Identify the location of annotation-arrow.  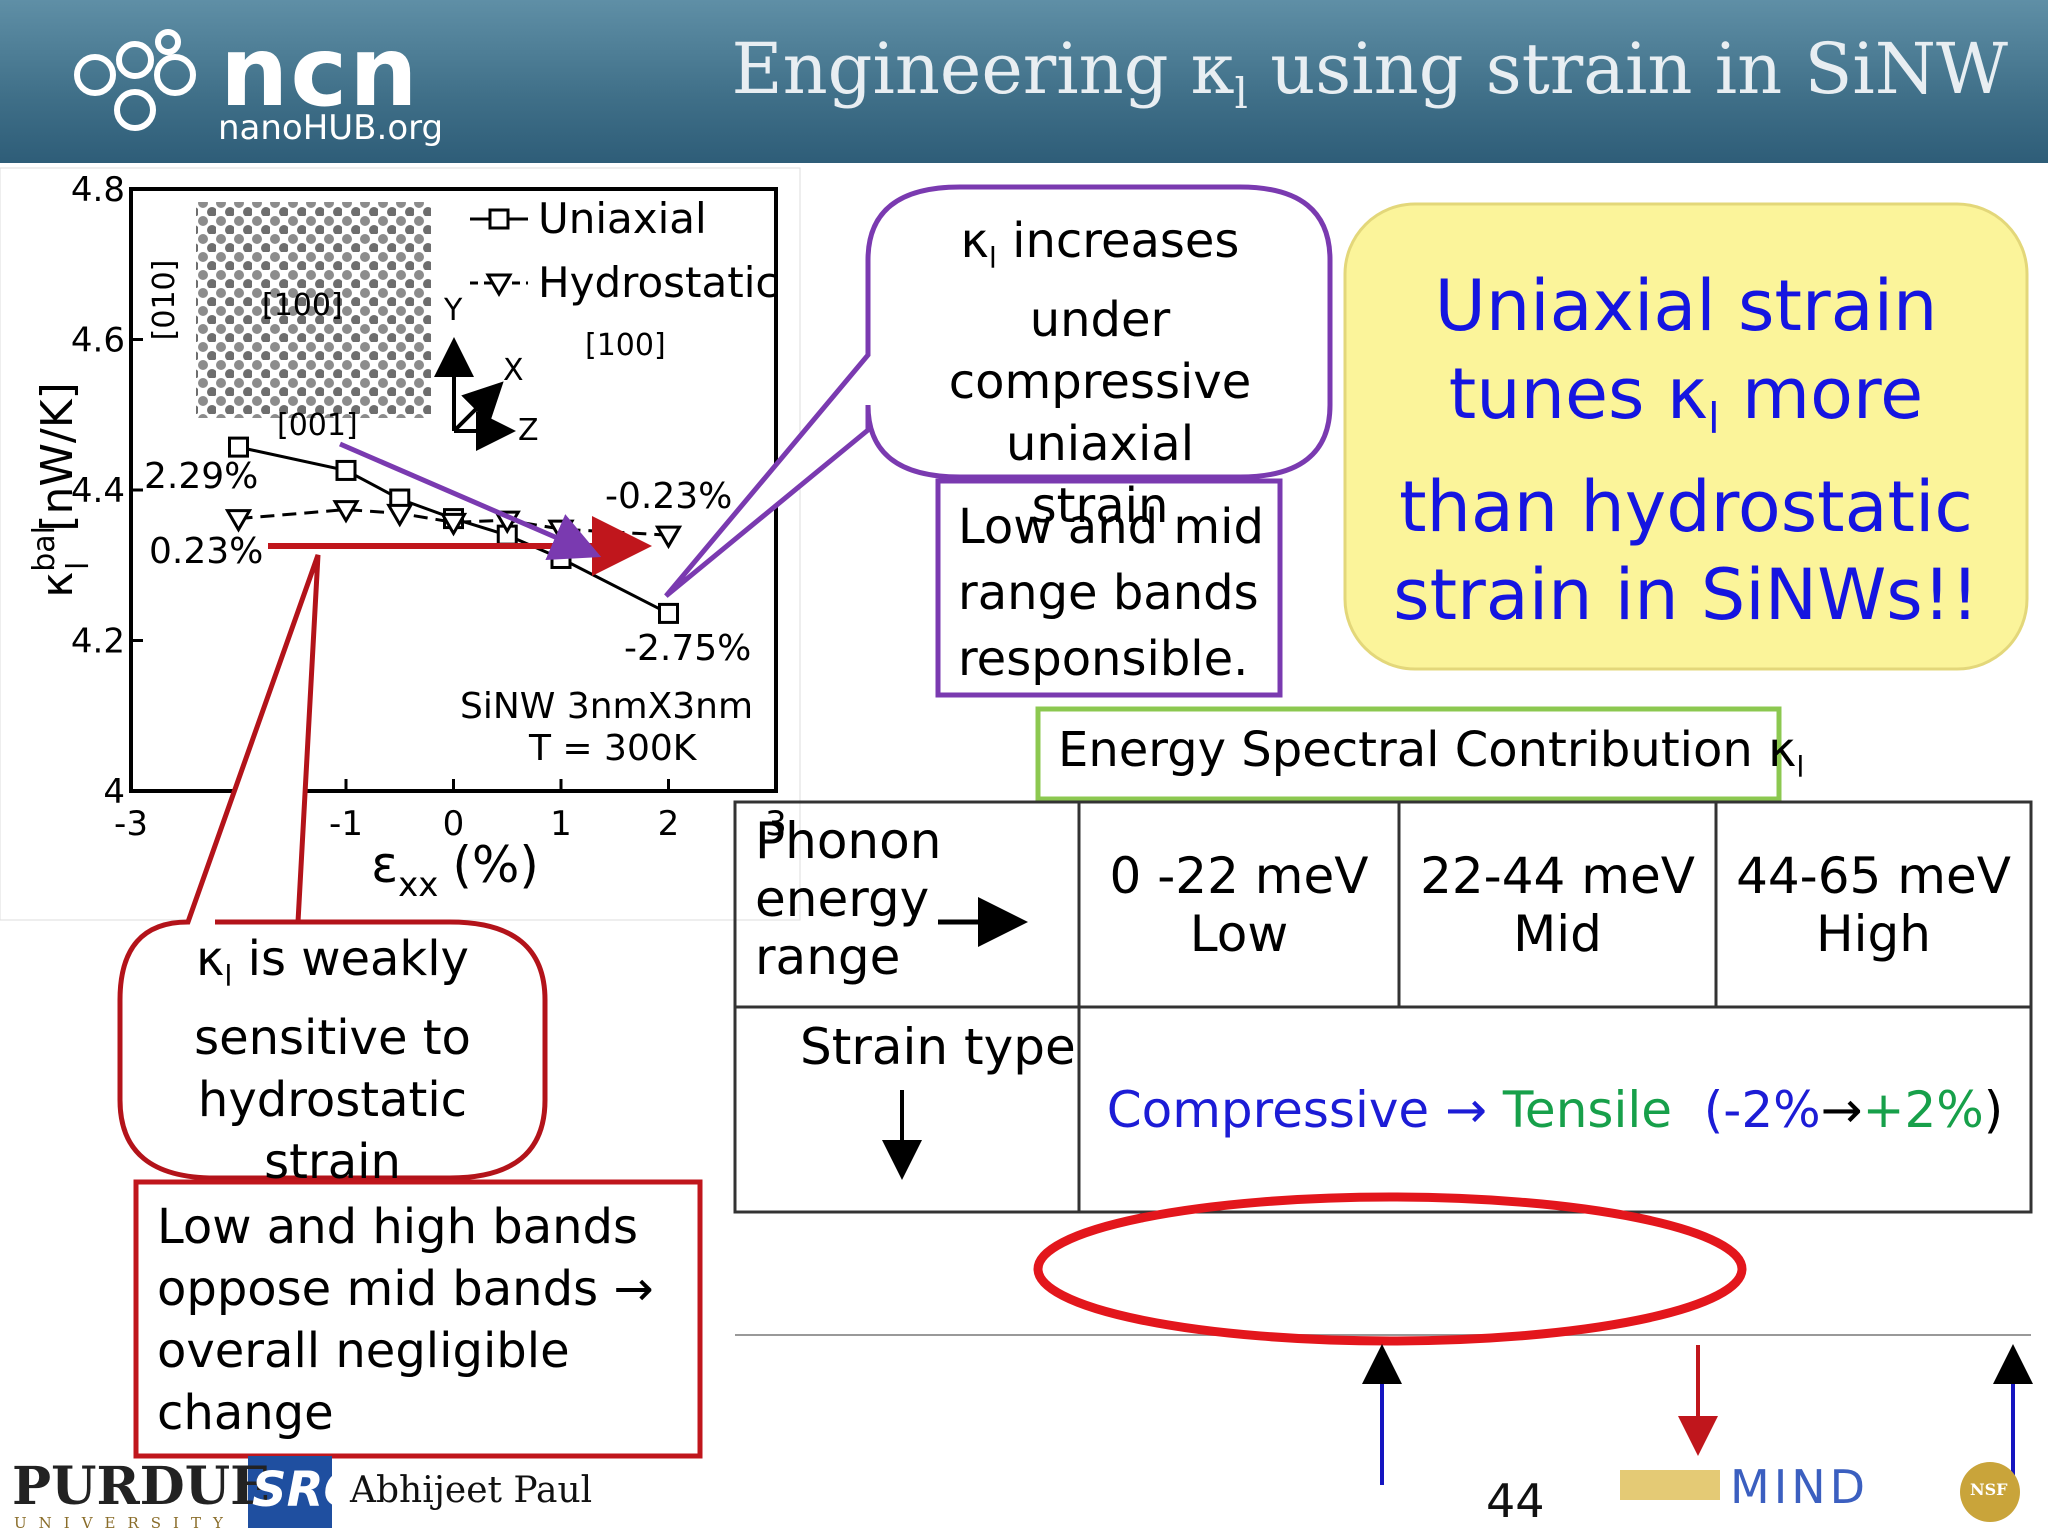
(470, 501).